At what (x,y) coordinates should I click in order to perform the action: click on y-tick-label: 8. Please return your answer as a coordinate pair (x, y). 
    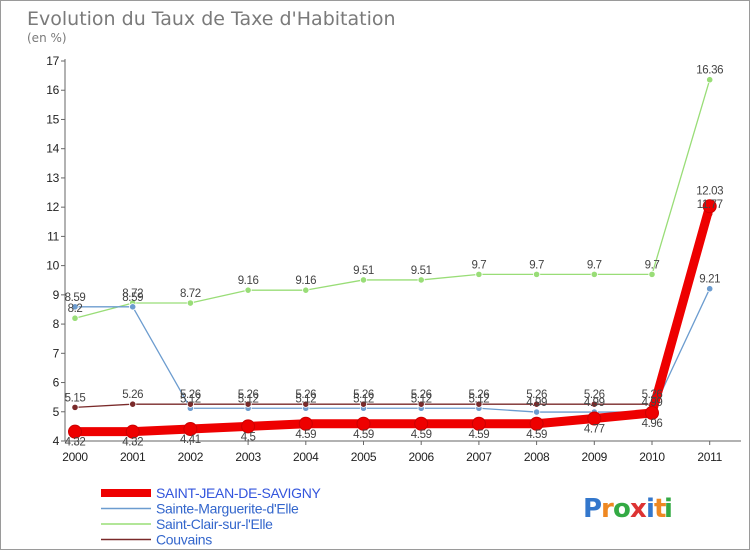
    Looking at the image, I should click on (56, 324).